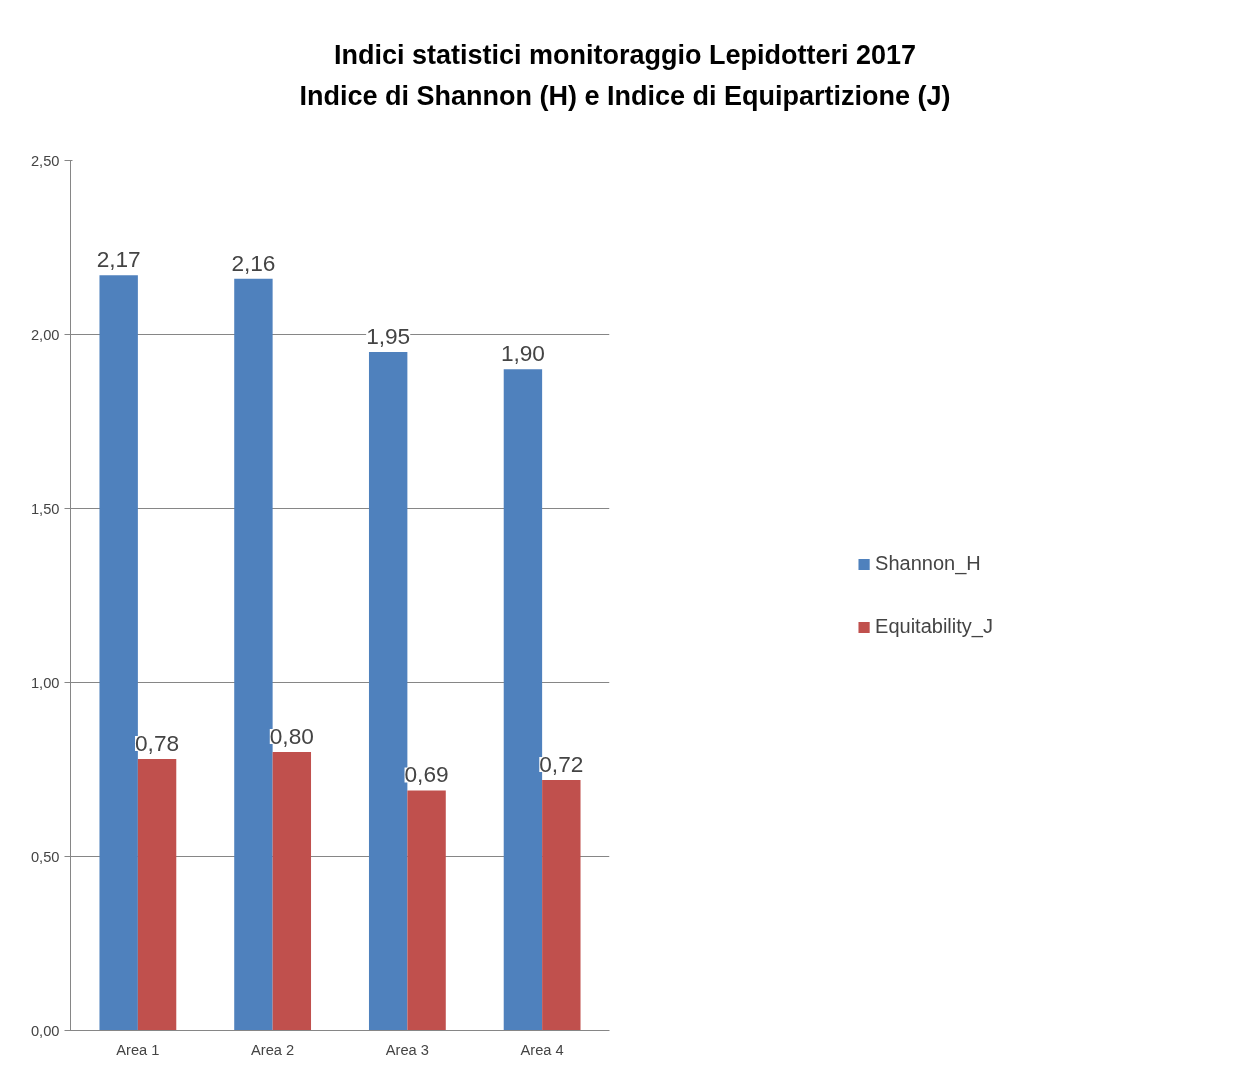  What do you see at coordinates (253, 262) in the screenshot?
I see `data-label: 2,16` at bounding box center [253, 262].